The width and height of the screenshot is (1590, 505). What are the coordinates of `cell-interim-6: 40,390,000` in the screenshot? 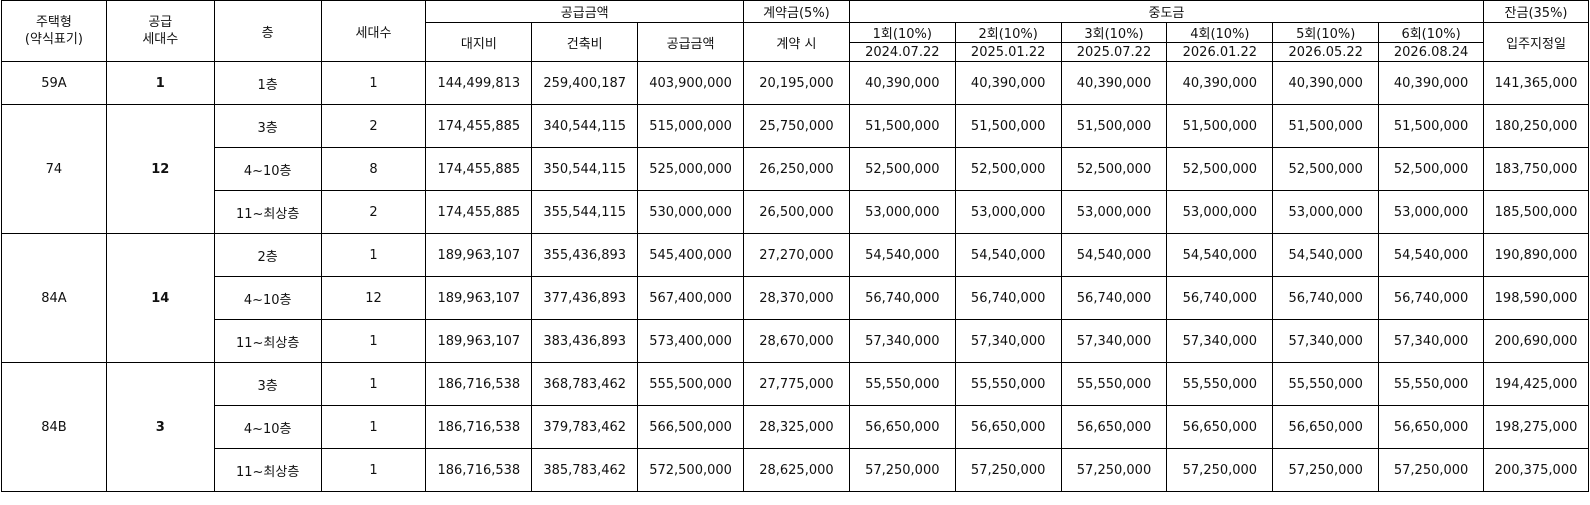 It's located at (1431, 83).